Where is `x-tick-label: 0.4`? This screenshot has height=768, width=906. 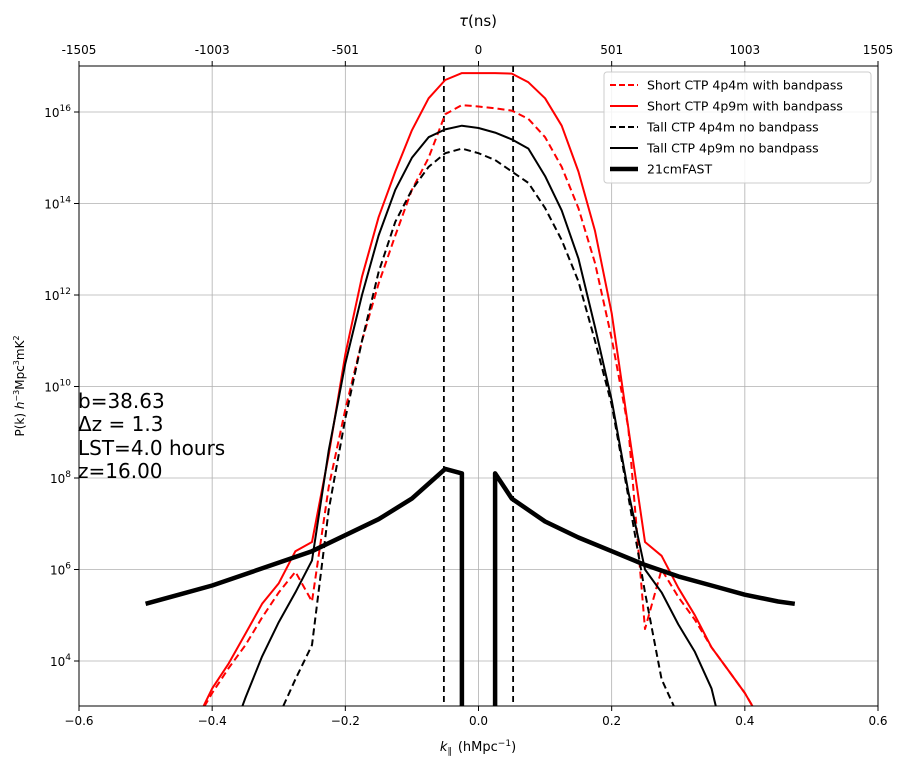
x-tick-label: 0.4 is located at coordinates (744, 721).